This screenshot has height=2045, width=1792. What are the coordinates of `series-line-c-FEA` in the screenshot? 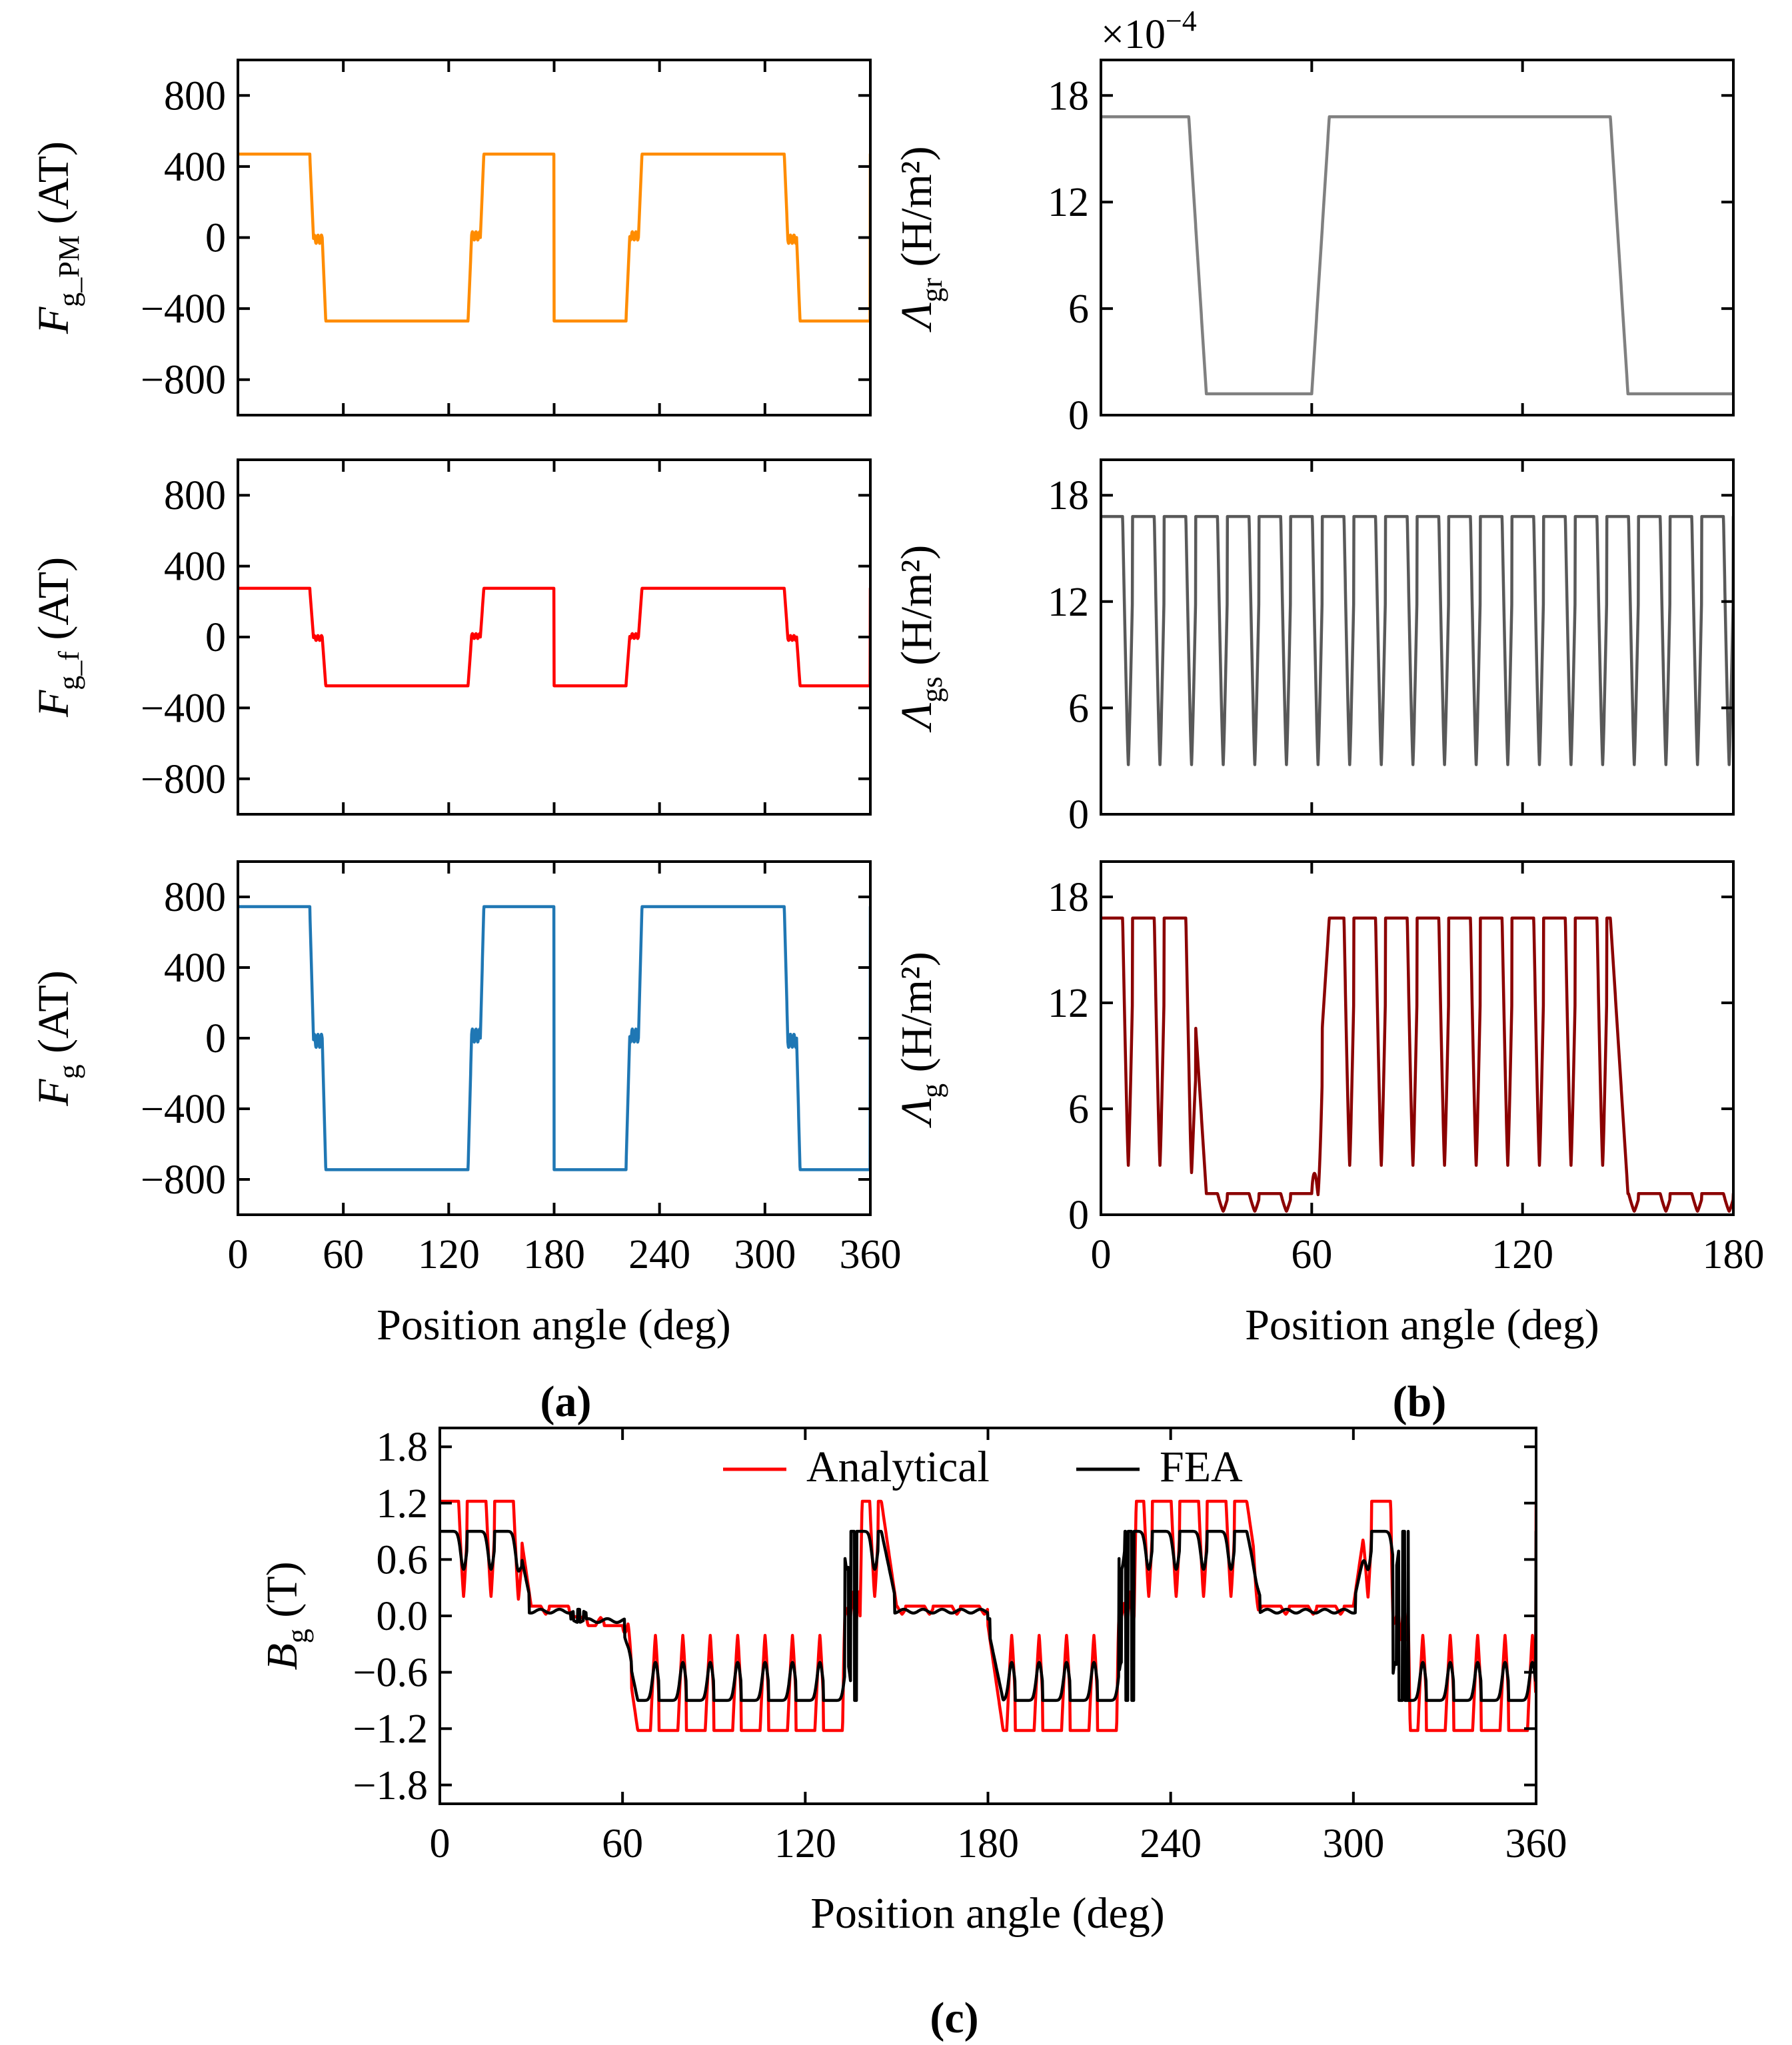 It's located at (988, 1616).